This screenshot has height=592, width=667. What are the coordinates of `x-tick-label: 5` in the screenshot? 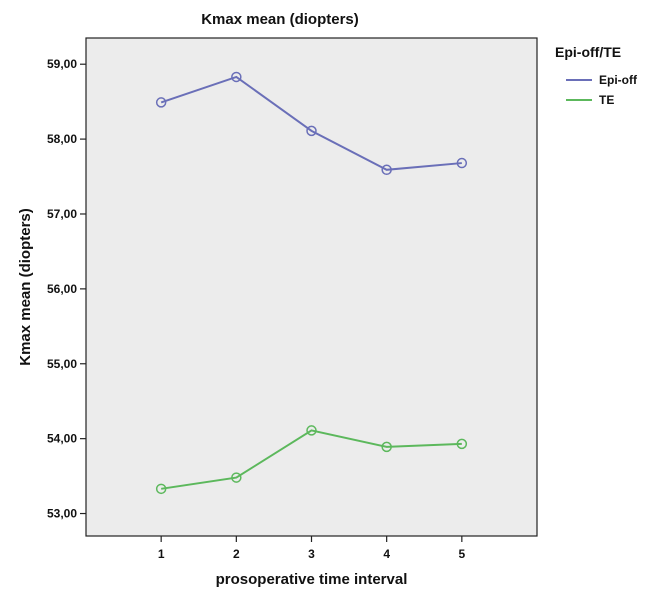 It's located at (461, 554).